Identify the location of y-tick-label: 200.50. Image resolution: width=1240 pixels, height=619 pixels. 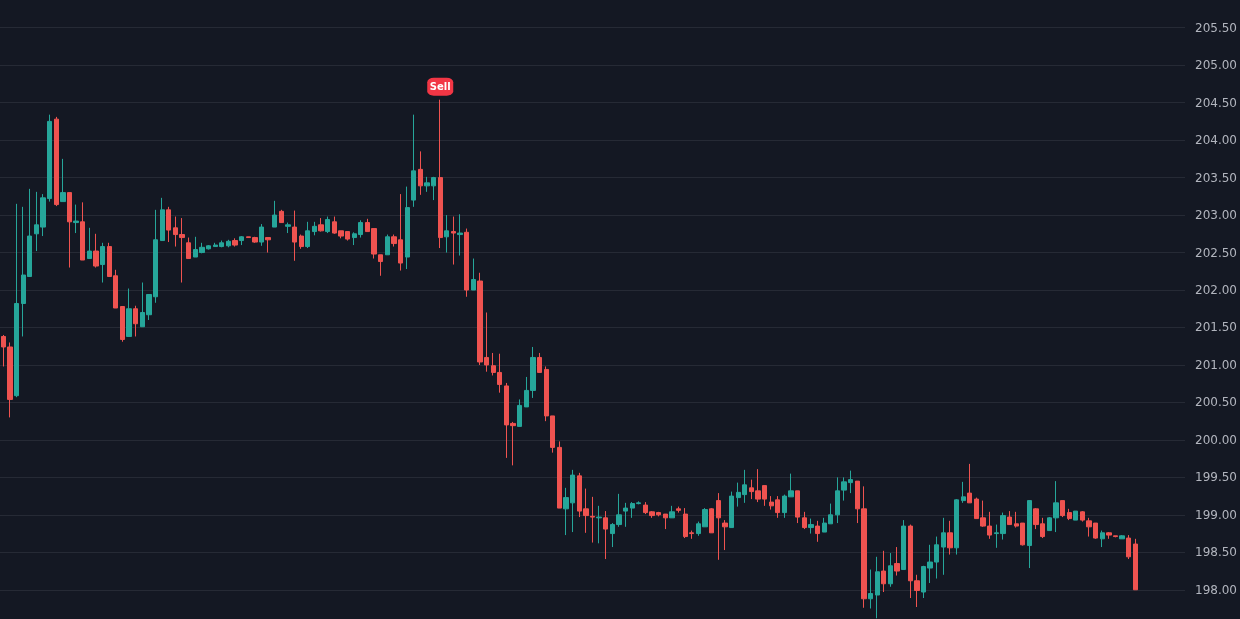
(1216, 402).